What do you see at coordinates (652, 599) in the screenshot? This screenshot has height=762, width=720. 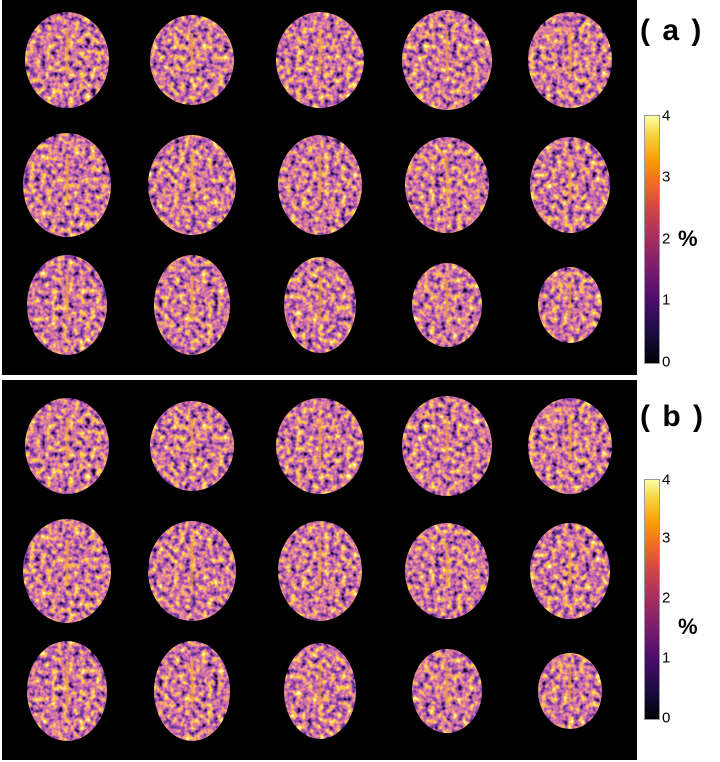 I see `colorbar-b` at bounding box center [652, 599].